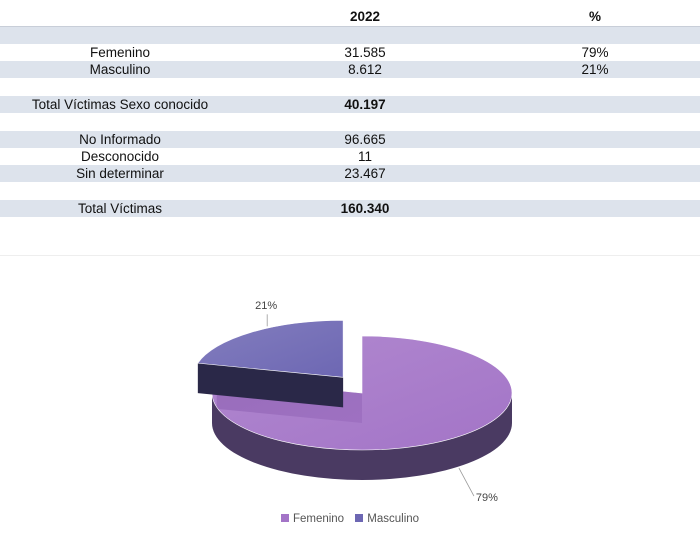 The width and height of the screenshot is (700, 539). Describe the element at coordinates (594, 16) in the screenshot. I see `pct-header: %` at that location.